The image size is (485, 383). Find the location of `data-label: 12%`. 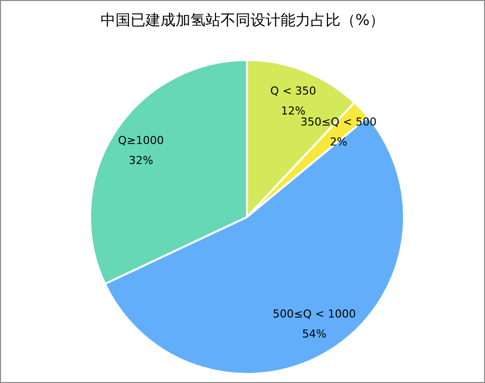

data-label: 12% is located at coordinates (293, 111).